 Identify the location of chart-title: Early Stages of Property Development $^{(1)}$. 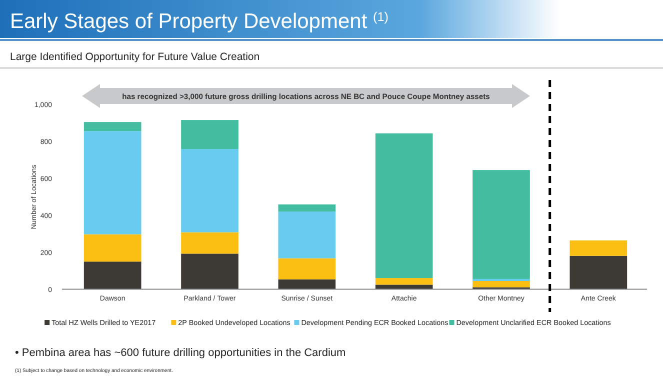
(199, 21).